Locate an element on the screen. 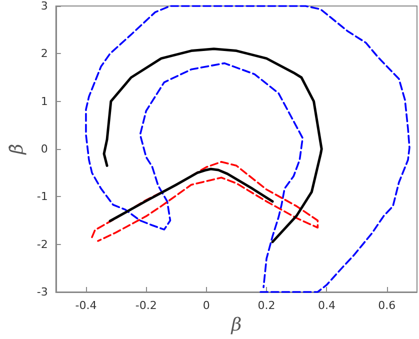  y-tick-label: -2 is located at coordinates (42, 244).